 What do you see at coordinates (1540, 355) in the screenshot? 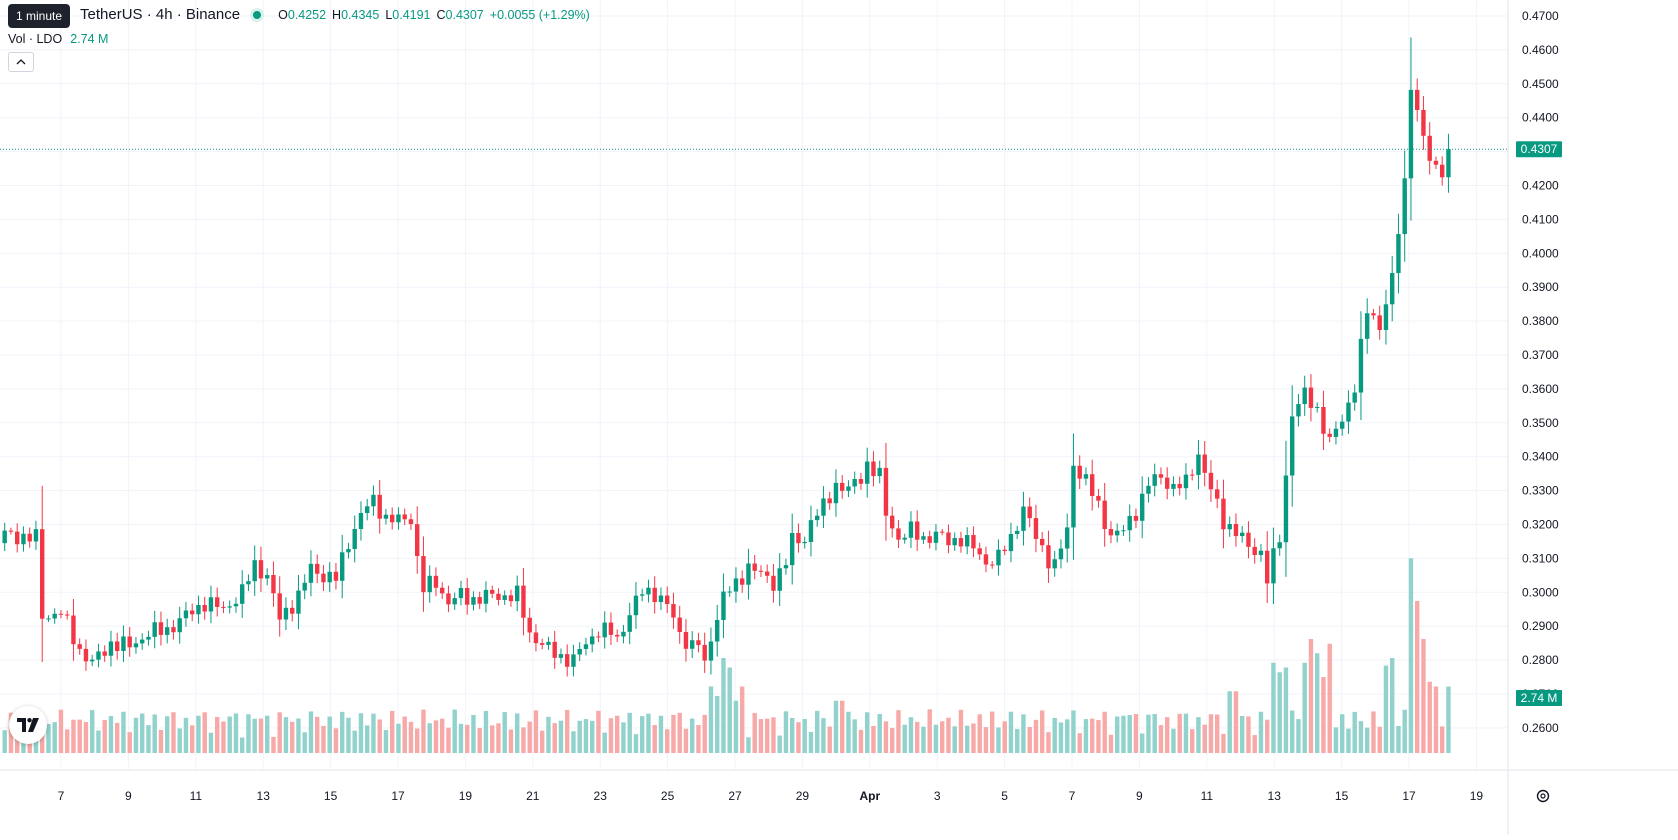
I see `price-tick-label: 0.3700` at bounding box center [1540, 355].